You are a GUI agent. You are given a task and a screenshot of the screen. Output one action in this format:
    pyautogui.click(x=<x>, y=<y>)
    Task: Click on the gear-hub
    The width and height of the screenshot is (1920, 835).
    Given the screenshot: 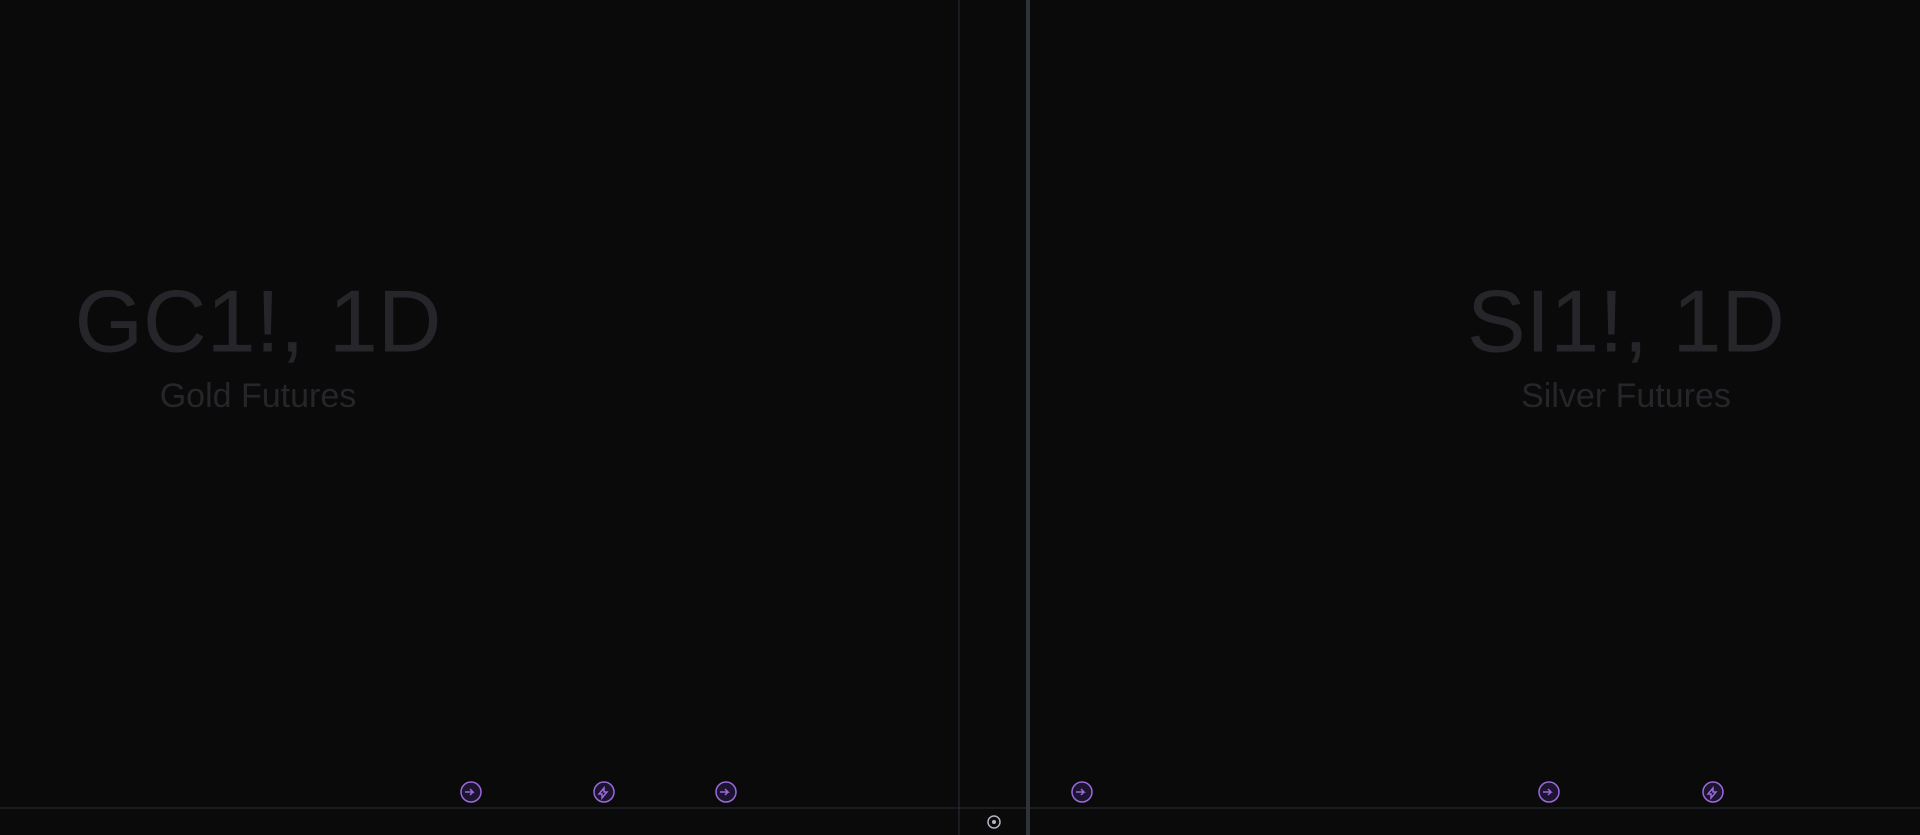 What is the action you would take?
    pyautogui.click(x=994, y=822)
    